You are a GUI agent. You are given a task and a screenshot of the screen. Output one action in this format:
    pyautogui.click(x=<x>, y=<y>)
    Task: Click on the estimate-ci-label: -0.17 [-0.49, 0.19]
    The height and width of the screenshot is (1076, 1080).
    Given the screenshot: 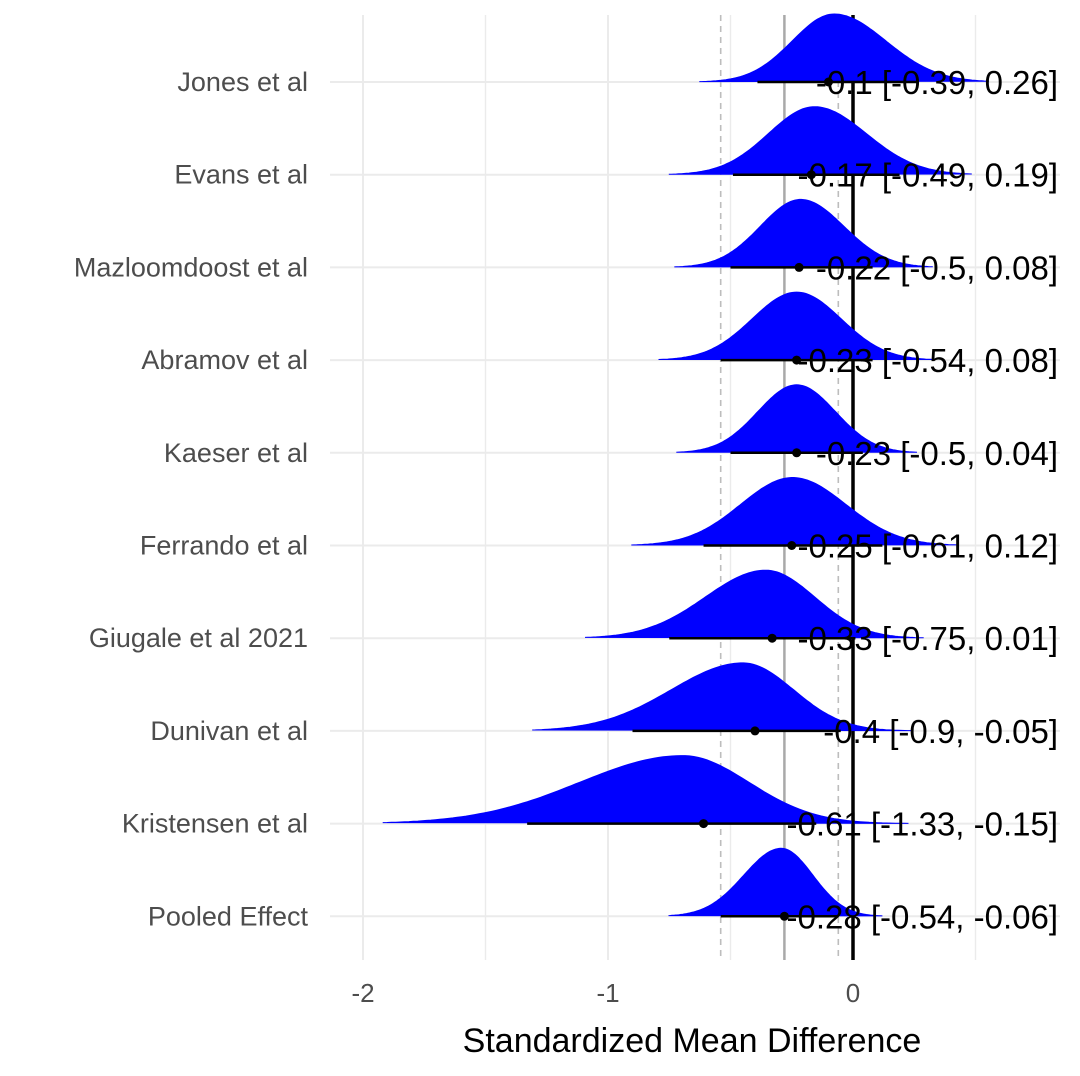 What is the action you would take?
    pyautogui.click(x=927, y=175)
    